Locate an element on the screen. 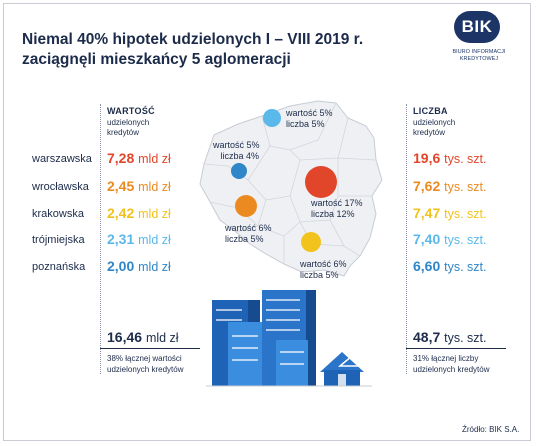 Image resolution: width=536 pixels, height=446 pixels. count-wroclawska: 7,62 tys. szt. is located at coordinates (450, 186).